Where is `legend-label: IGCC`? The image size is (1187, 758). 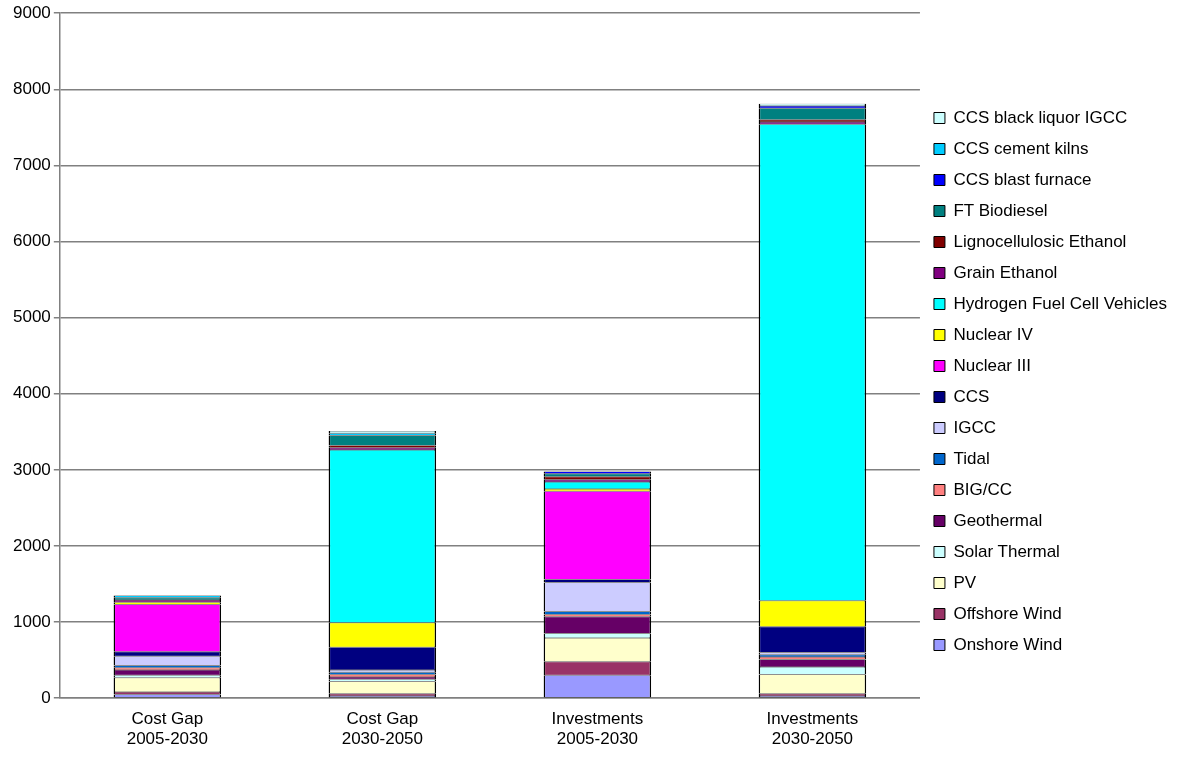
legend-label: IGCC is located at coordinates (974, 427).